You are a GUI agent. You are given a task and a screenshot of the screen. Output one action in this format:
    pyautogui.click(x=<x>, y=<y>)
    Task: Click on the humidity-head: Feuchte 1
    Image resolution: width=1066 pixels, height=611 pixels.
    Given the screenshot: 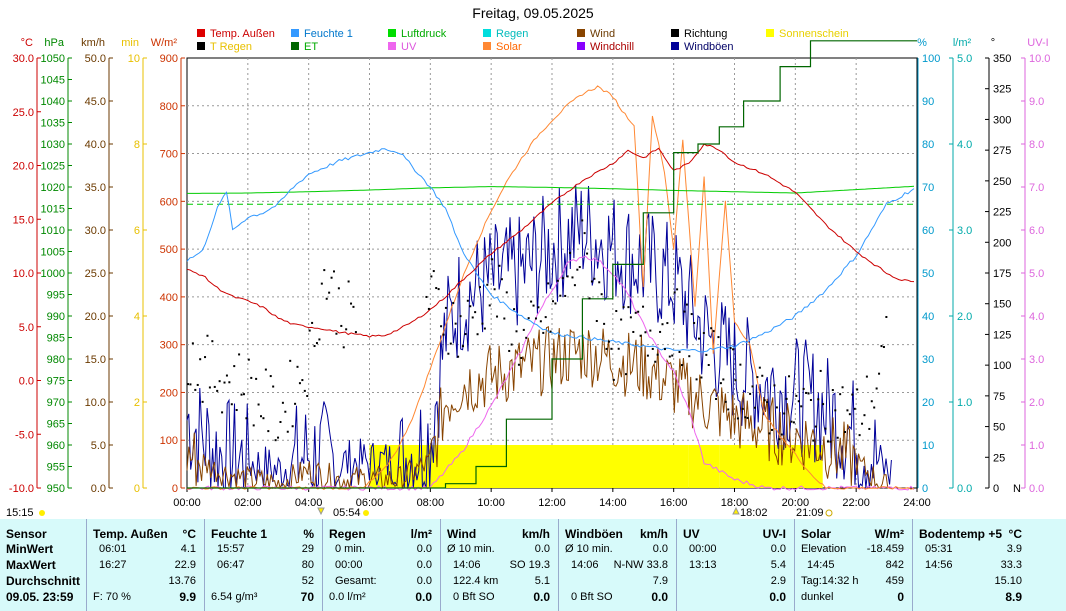 What is the action you would take?
    pyautogui.click(x=239, y=534)
    